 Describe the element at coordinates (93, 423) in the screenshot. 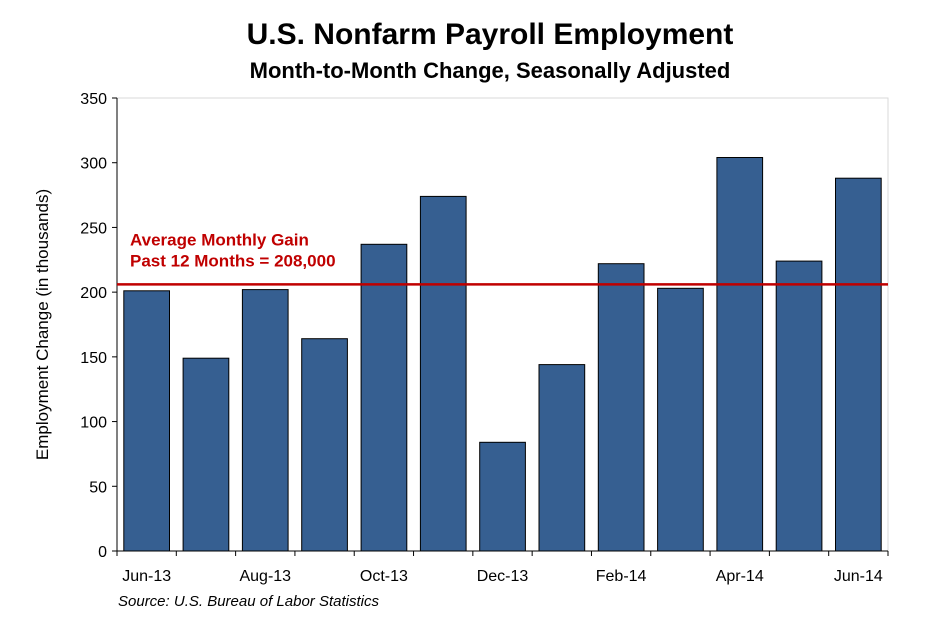

I see `y-tick-label: 100` at that location.